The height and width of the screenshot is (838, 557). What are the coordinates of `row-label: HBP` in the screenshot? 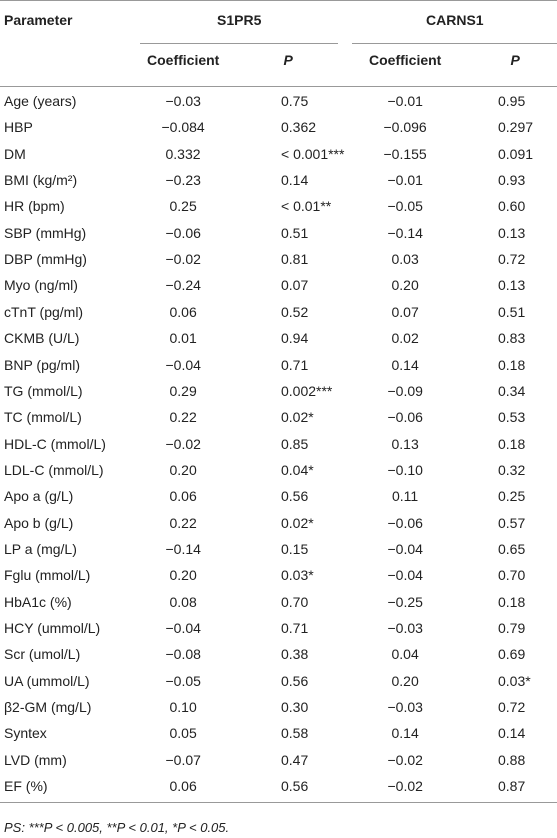 It's located at (18, 127).